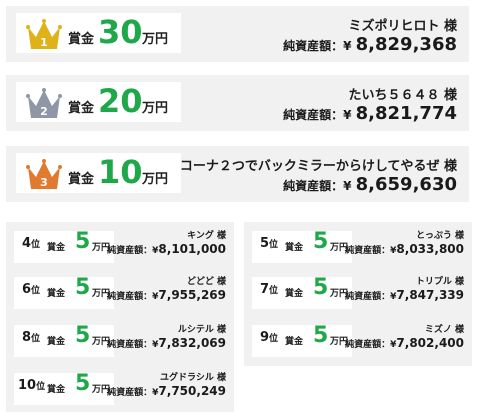 Image resolution: width=478 pixels, height=415 pixels. What do you see at coordinates (44, 174) in the screenshot?
I see `bronze-crown-icon: 3` at bounding box center [44, 174].